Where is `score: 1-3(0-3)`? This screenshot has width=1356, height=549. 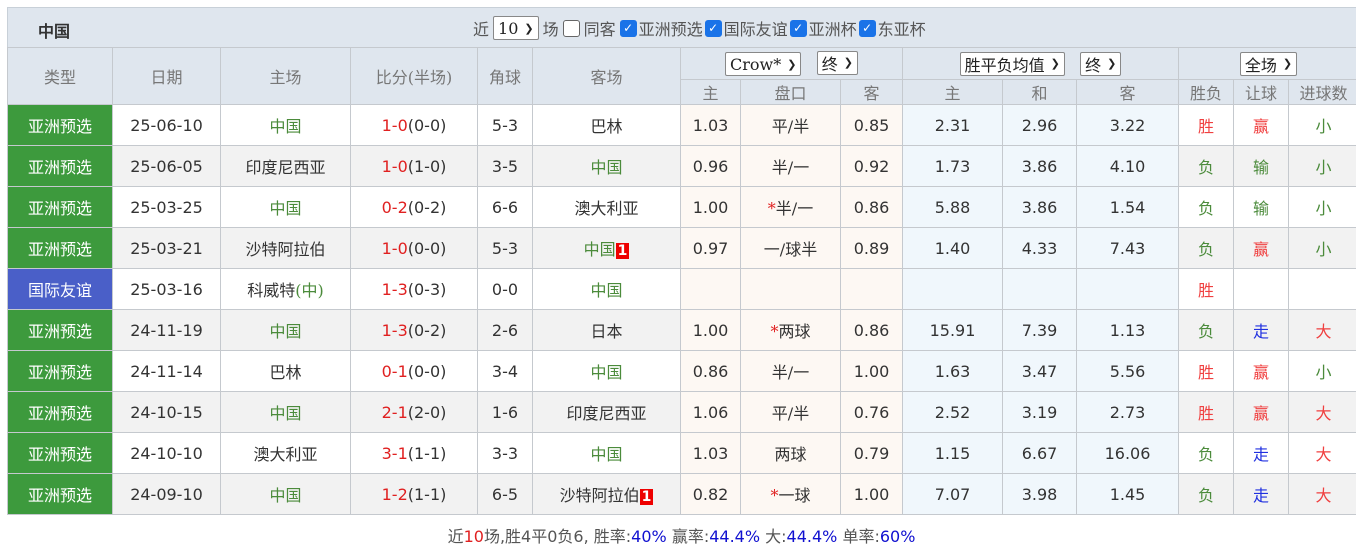
score: 1-3(0-3) is located at coordinates (414, 289).